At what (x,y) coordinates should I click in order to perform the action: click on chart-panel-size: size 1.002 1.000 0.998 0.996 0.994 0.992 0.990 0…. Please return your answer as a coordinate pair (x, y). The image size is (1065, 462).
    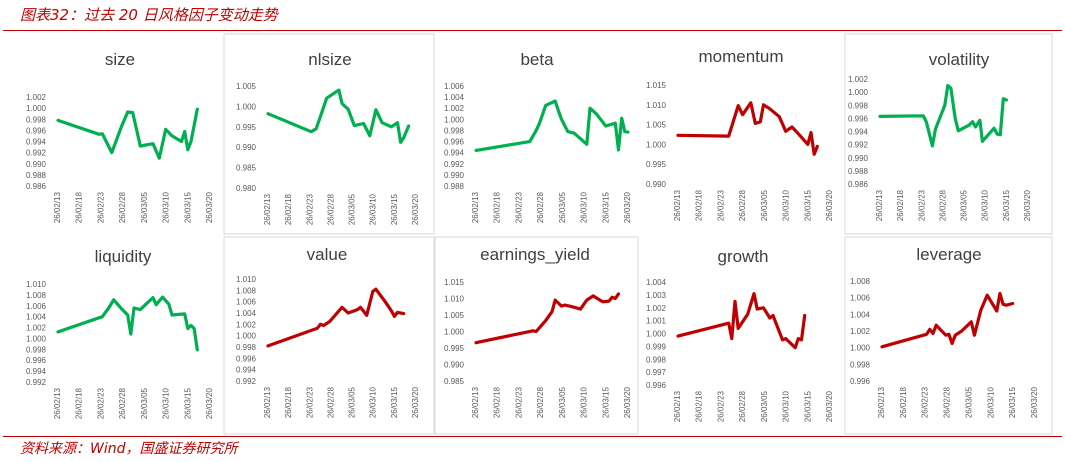
    Looking at the image, I should click on (120, 136).